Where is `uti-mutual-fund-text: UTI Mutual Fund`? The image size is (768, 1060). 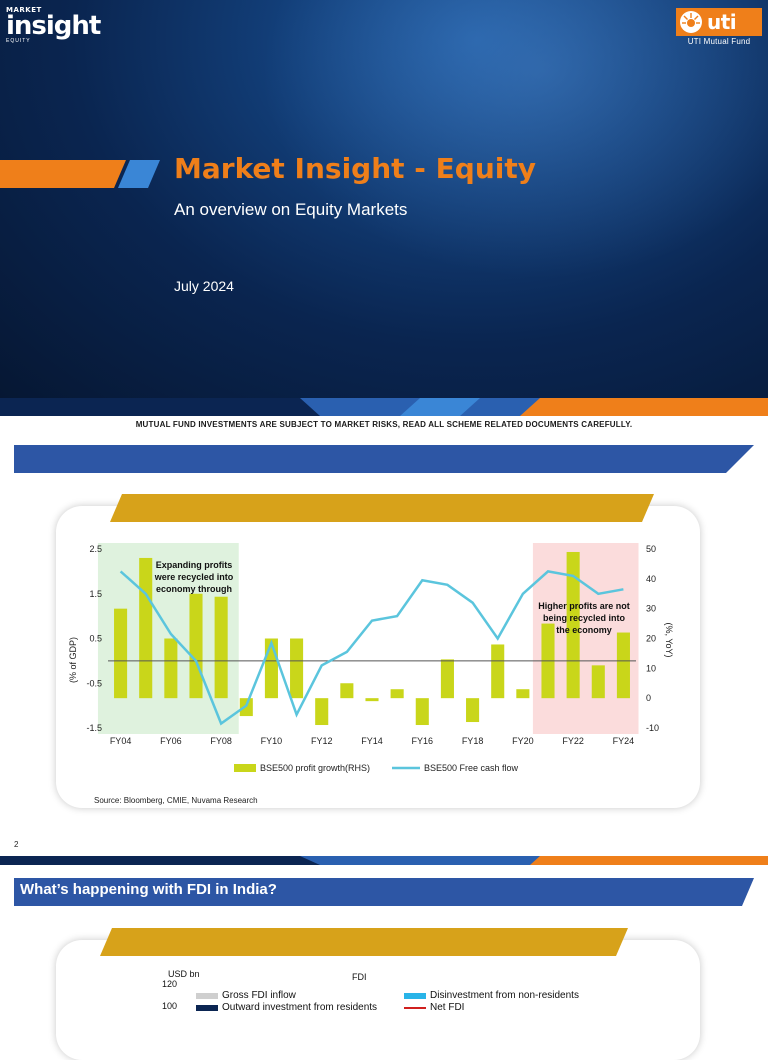 uti-mutual-fund-text: UTI Mutual Fund is located at coordinates (719, 41).